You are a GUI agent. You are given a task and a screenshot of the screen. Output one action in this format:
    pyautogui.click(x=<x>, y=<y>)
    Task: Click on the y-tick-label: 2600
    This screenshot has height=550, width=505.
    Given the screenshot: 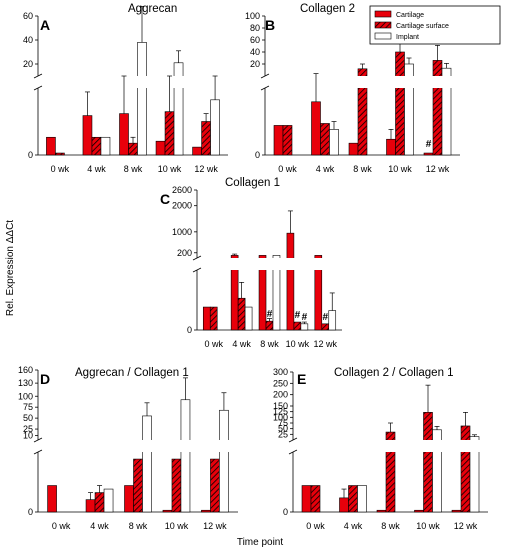 What is the action you would take?
    pyautogui.click(x=182, y=190)
    